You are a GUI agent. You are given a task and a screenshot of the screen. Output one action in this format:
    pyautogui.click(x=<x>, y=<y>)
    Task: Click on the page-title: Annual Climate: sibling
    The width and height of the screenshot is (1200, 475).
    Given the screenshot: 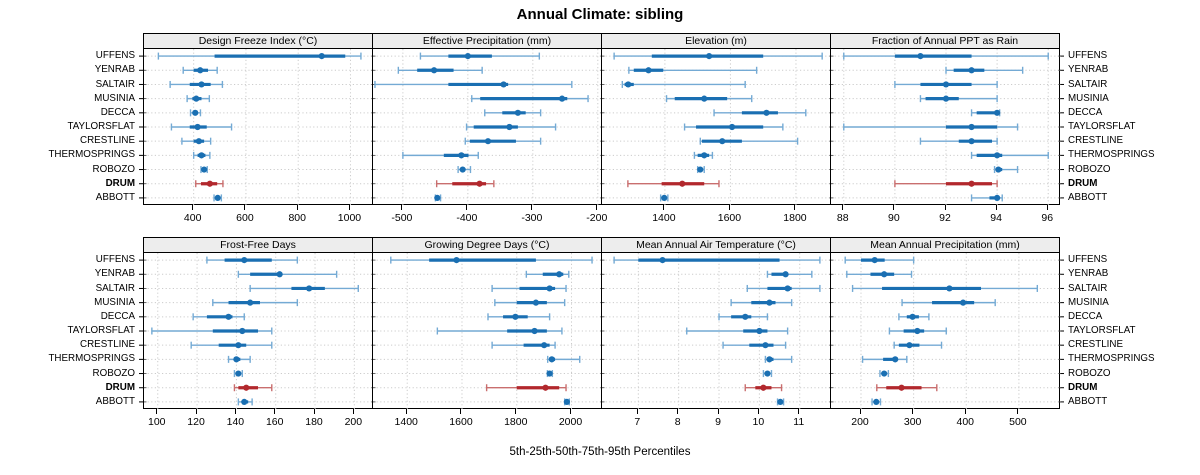 What is the action you would take?
    pyautogui.click(x=600, y=14)
    